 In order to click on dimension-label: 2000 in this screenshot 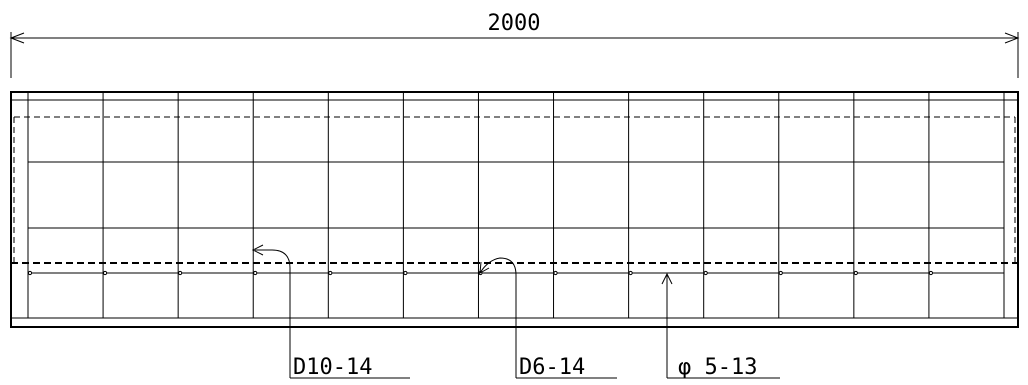, I will do `click(514, 23)`.